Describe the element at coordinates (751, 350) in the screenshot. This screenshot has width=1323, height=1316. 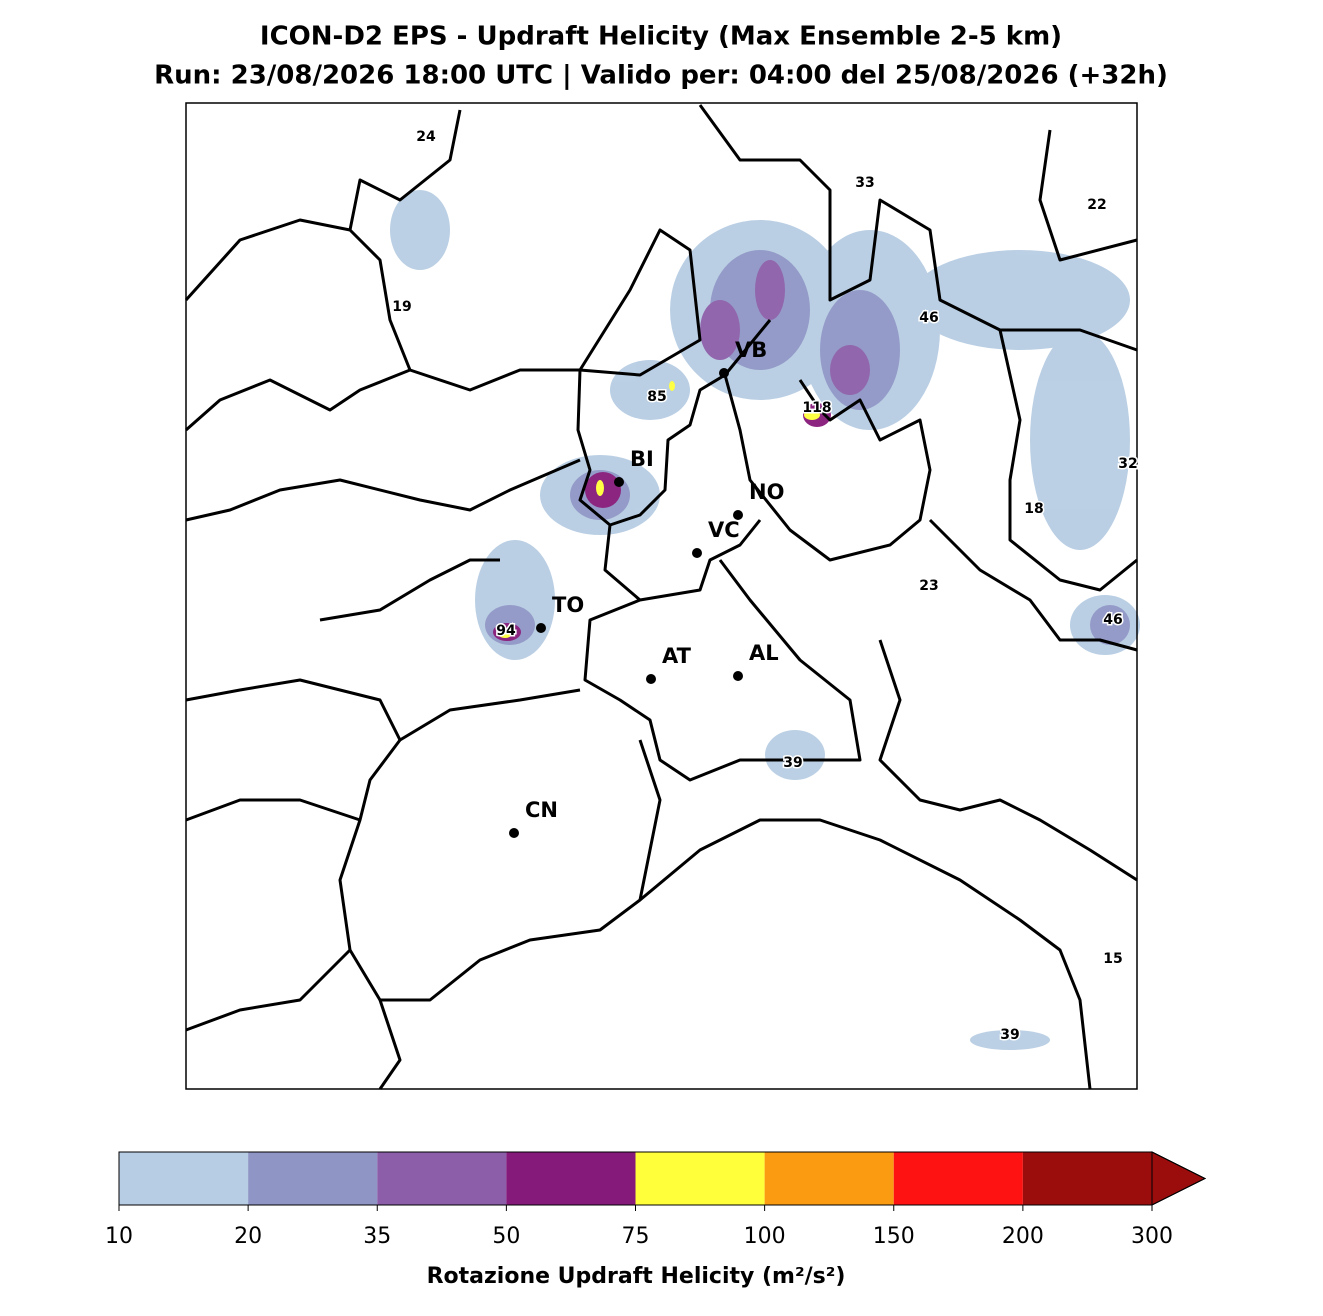
I see `city-label: VB` at that location.